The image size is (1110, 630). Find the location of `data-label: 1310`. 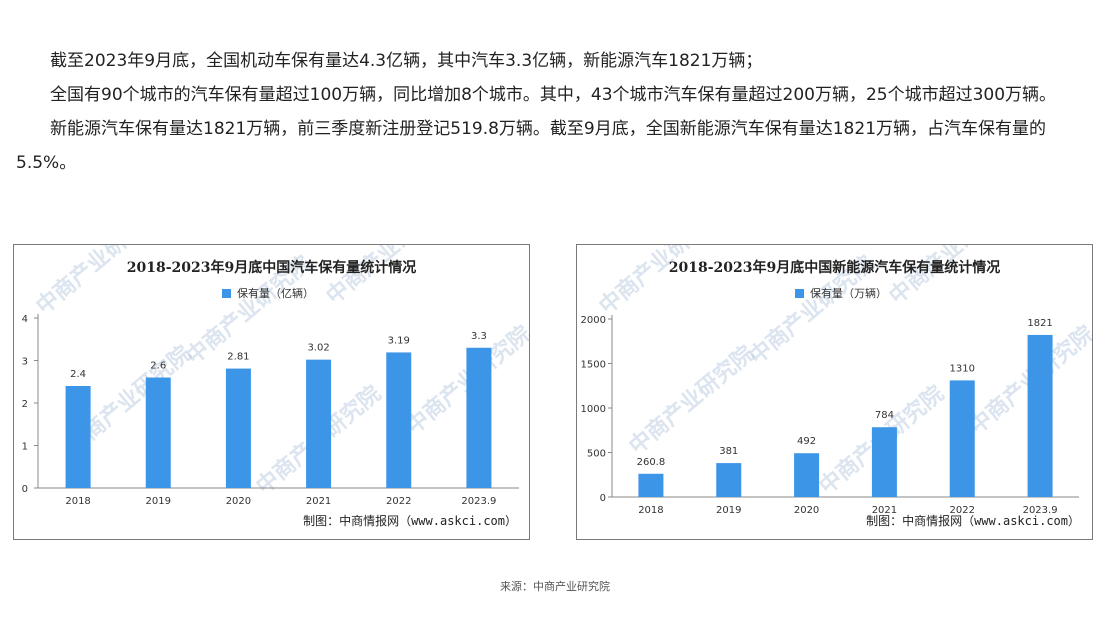

data-label: 1310 is located at coordinates (962, 368).